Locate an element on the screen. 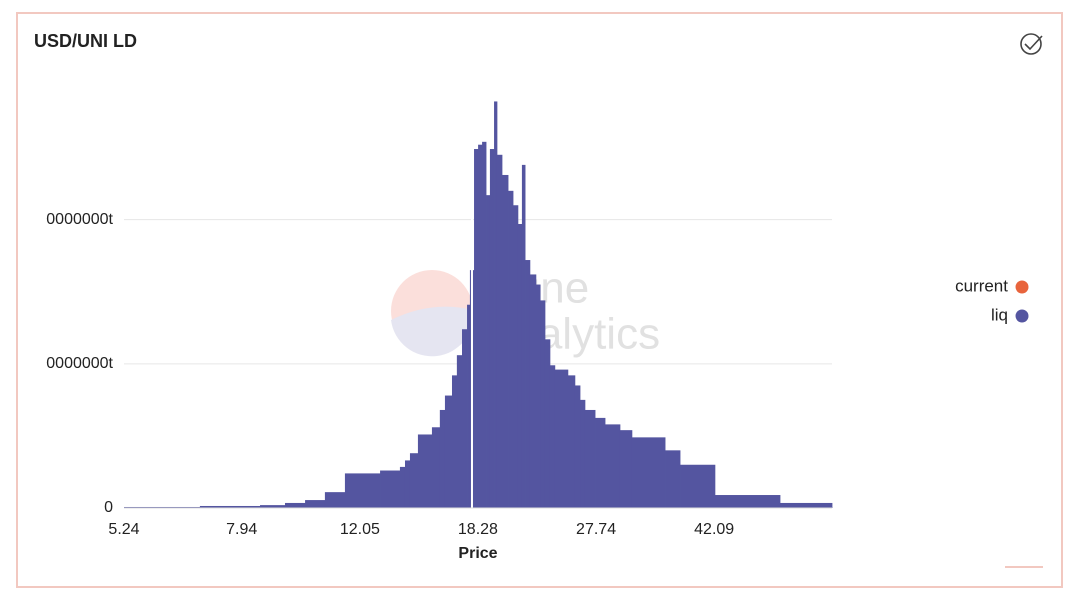 This screenshot has height=611, width=1080. x-tick-label: 18.28 is located at coordinates (478, 529).